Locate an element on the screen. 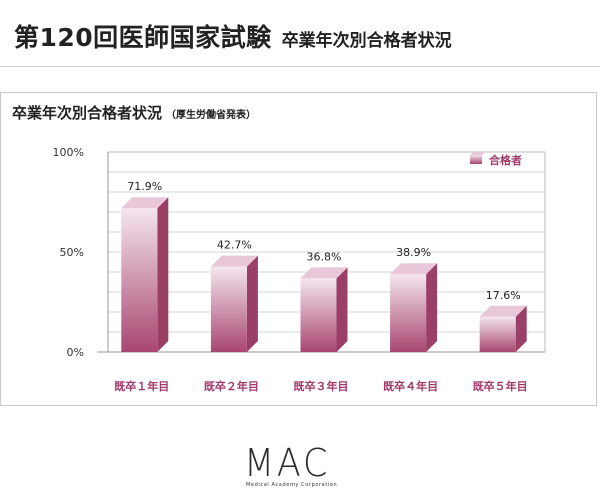 This screenshot has height=500, width=600. x-tick-label: 既卒４年目 is located at coordinates (410, 386).